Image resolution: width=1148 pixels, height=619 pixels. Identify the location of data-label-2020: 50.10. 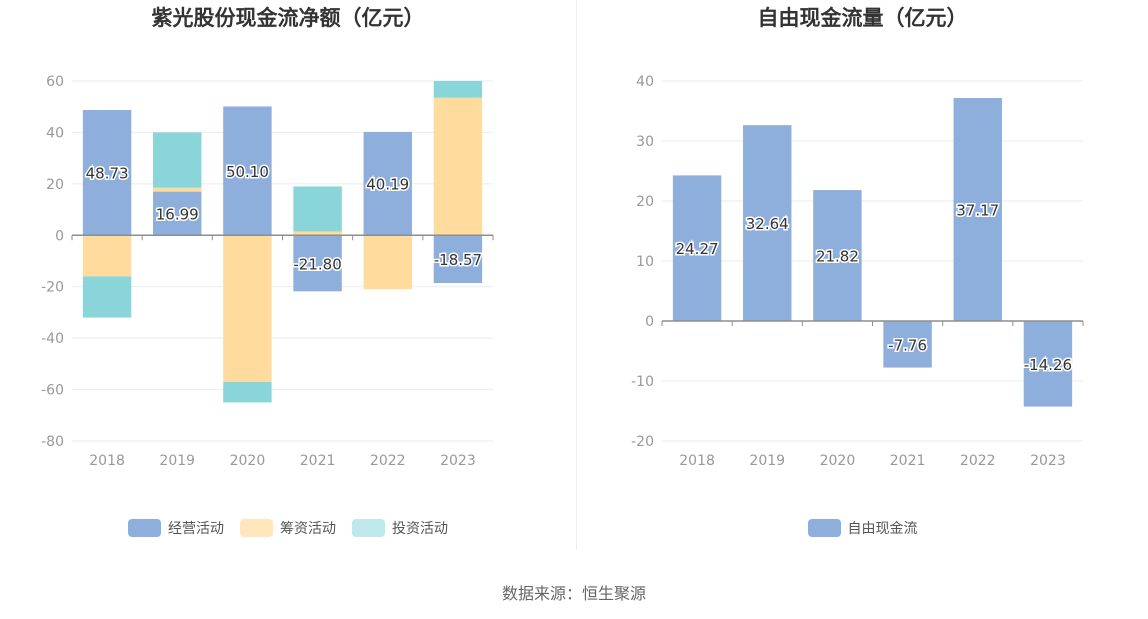
(247, 172).